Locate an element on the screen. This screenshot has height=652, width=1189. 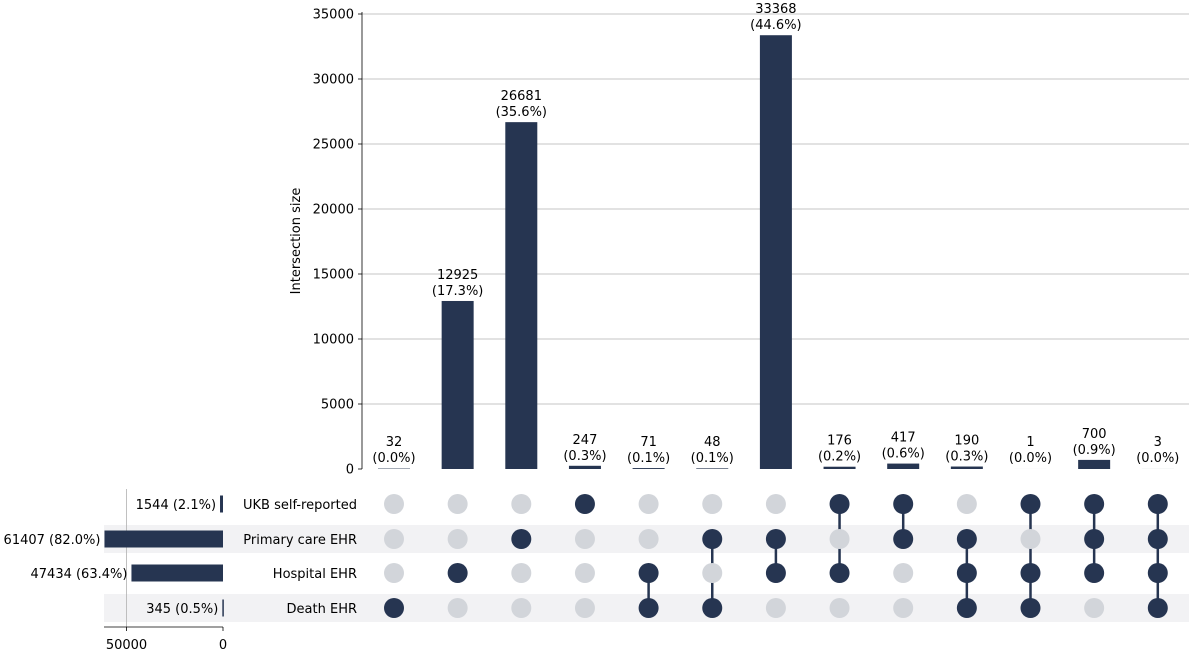
bar-count-label: 417 is located at coordinates (903, 438).